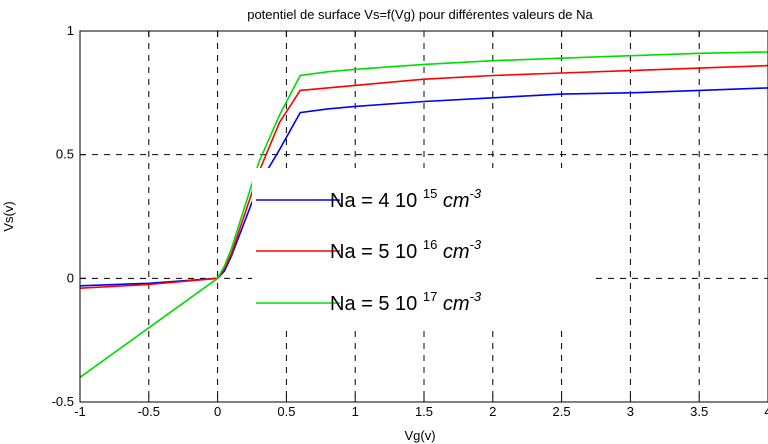 This screenshot has height=444, width=768. I want to click on x-tick-label: 2, so click(492, 411).